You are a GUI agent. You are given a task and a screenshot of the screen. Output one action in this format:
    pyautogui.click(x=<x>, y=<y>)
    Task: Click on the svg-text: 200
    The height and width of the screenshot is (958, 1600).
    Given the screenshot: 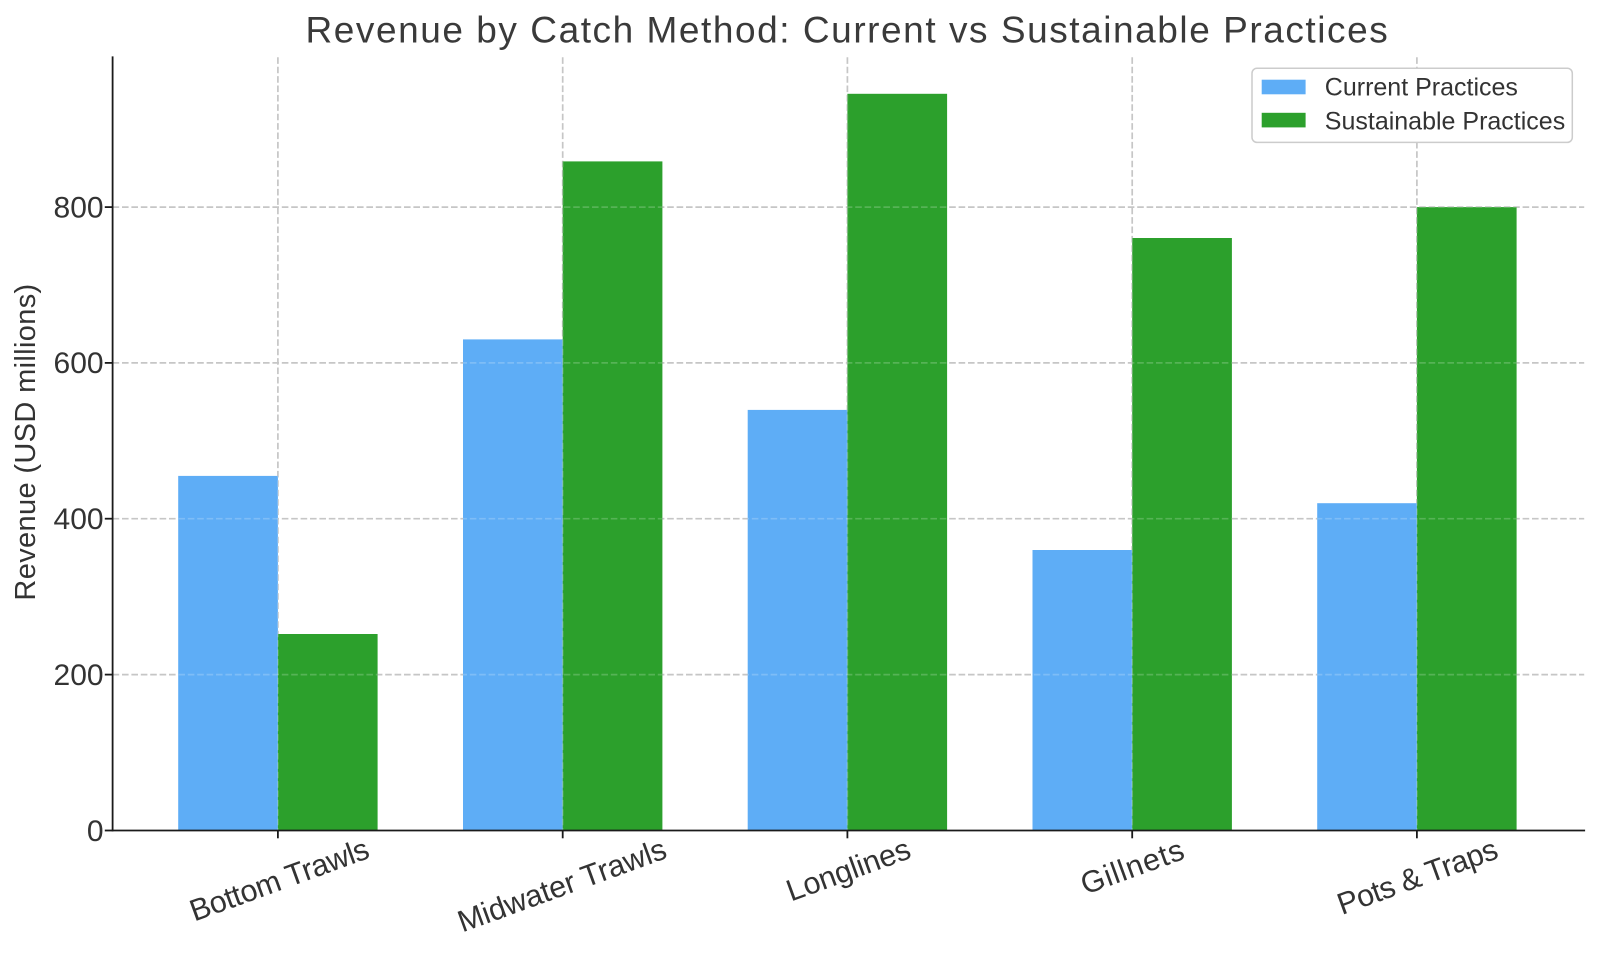 What is the action you would take?
    pyautogui.click(x=79, y=675)
    